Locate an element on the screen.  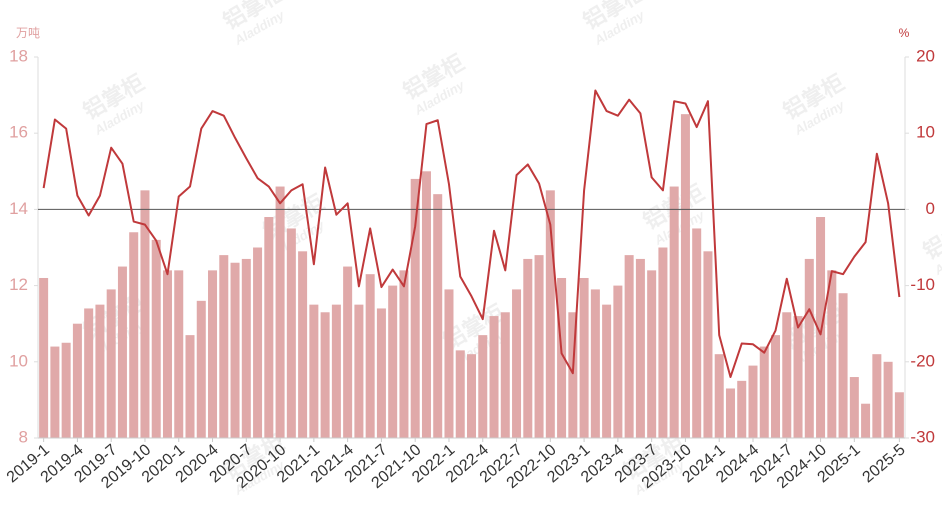
y-tick-label: 8 is located at coordinates (23, 436).